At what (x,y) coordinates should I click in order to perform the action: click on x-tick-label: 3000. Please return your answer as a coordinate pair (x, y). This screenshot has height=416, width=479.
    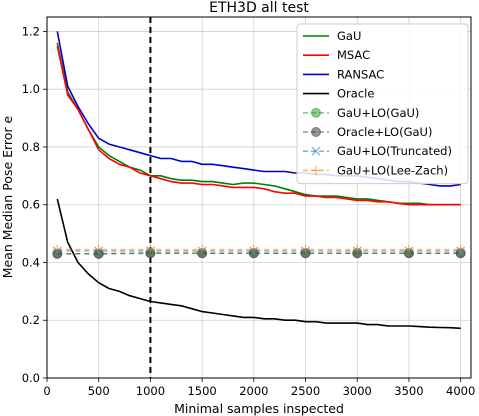
    Looking at the image, I should click on (357, 391).